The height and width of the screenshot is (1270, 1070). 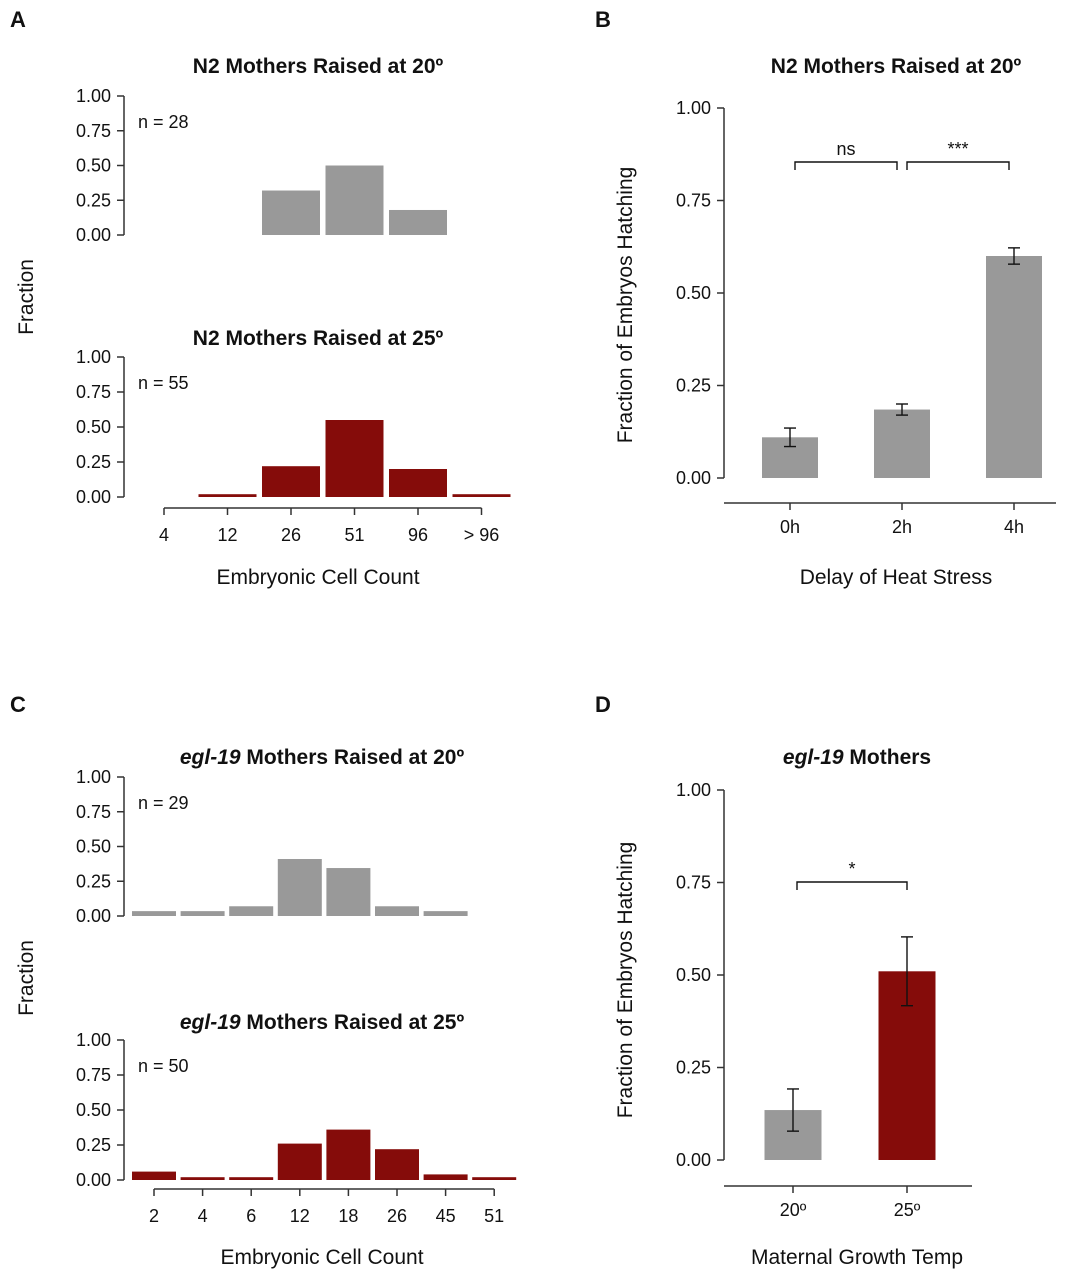 What do you see at coordinates (693, 293) in the screenshot?
I see `panel-b-y-tick-label: 0.50` at bounding box center [693, 293].